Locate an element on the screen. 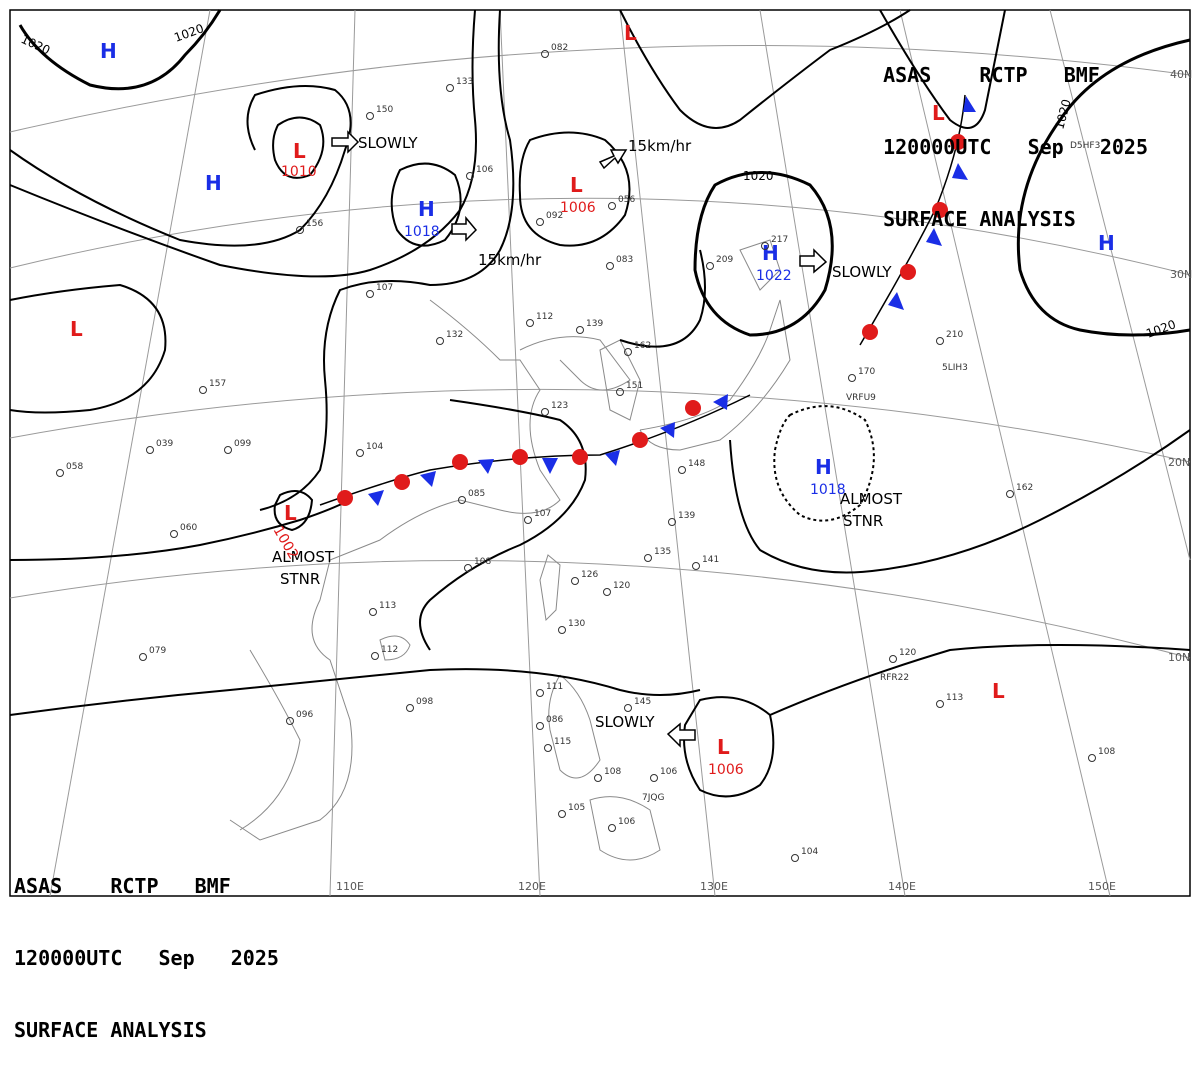 This screenshot has width=1200, height=1066. meridian-100e is located at coordinates (130, 453).